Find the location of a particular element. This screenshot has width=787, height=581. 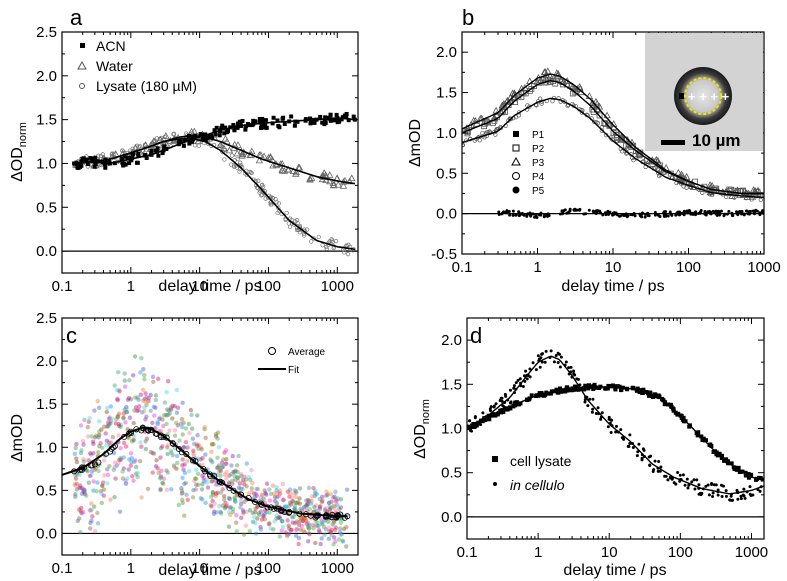

p3-point is located at coordinates (548, 71).